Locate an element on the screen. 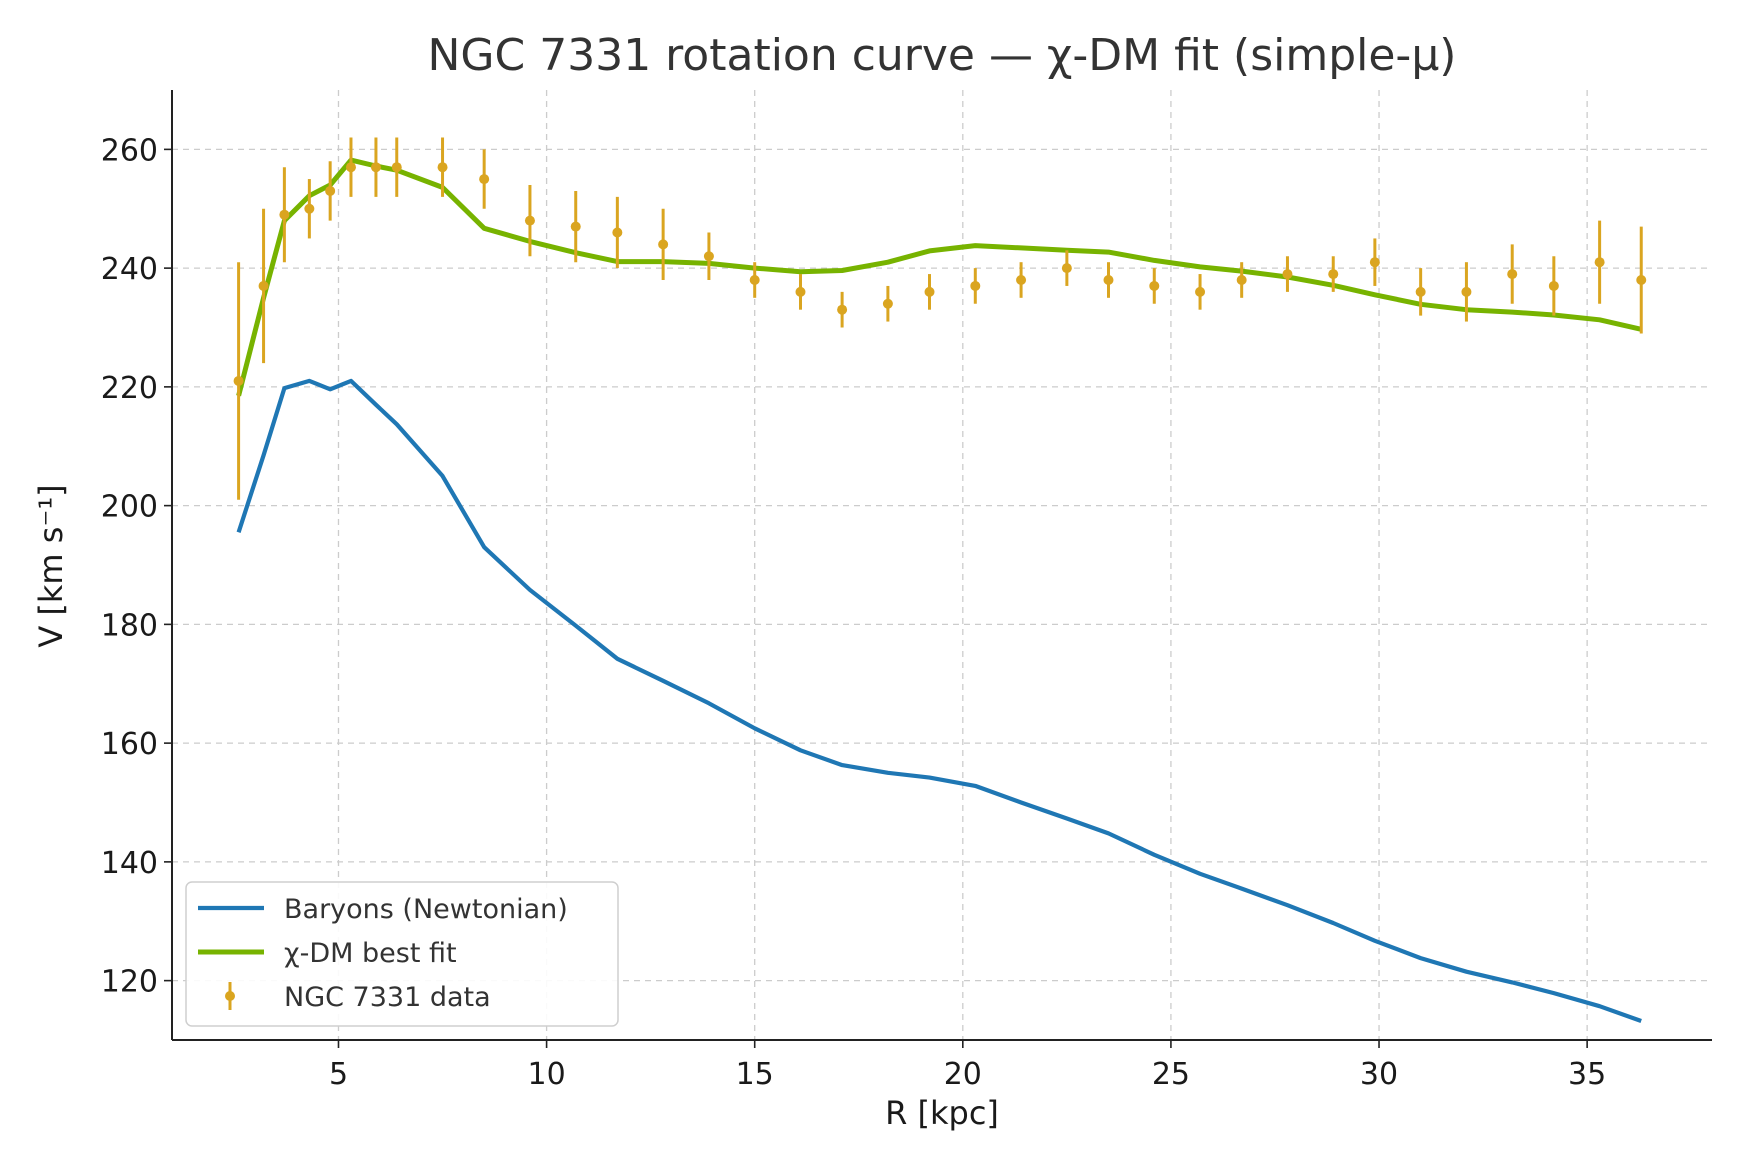 Image resolution: width=1738 pixels, height=1166 pixels. y-tick-label: 220 is located at coordinates (129, 388).